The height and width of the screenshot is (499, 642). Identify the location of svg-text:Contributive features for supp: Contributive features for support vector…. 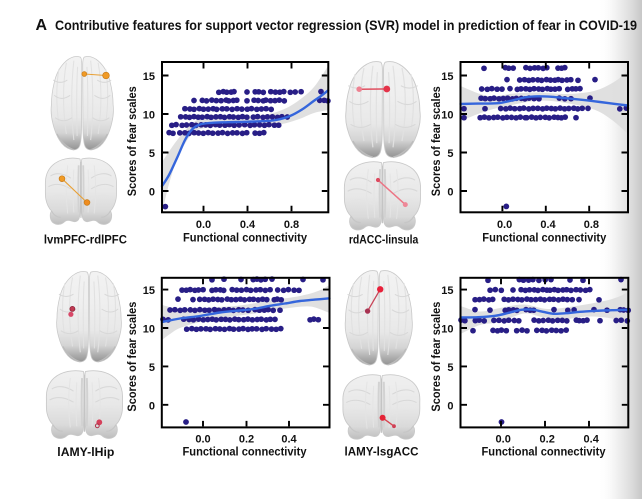
(346, 25).